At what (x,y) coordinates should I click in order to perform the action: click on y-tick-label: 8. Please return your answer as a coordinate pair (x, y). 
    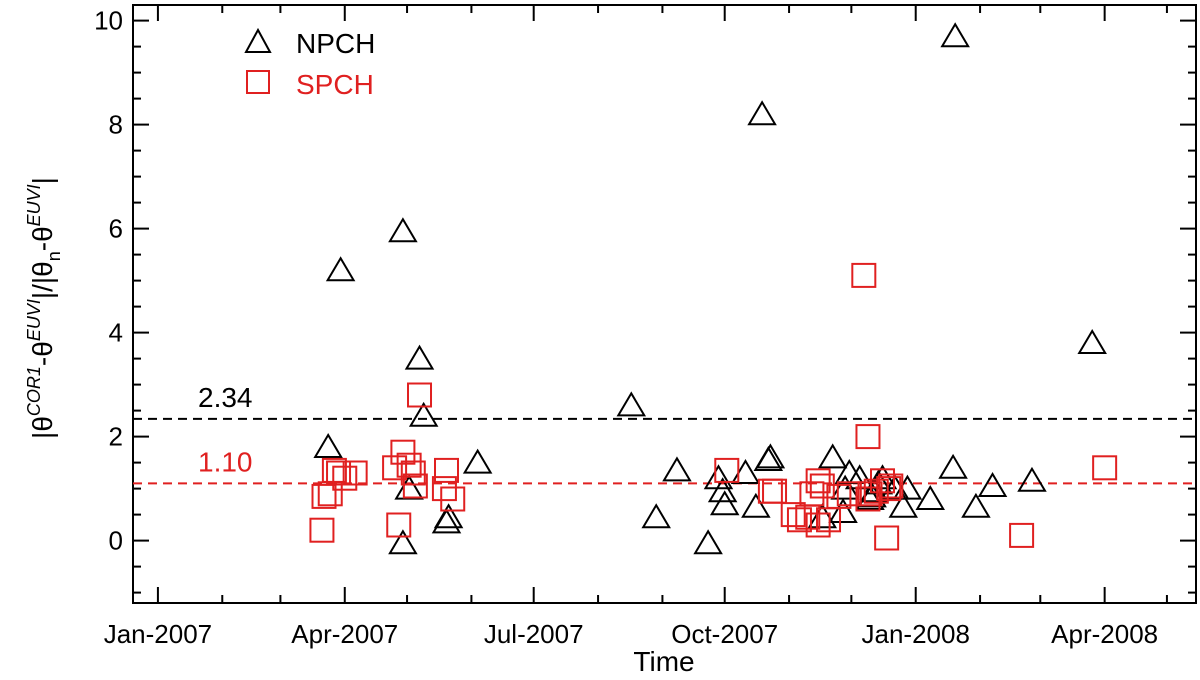
    Looking at the image, I should click on (116, 125).